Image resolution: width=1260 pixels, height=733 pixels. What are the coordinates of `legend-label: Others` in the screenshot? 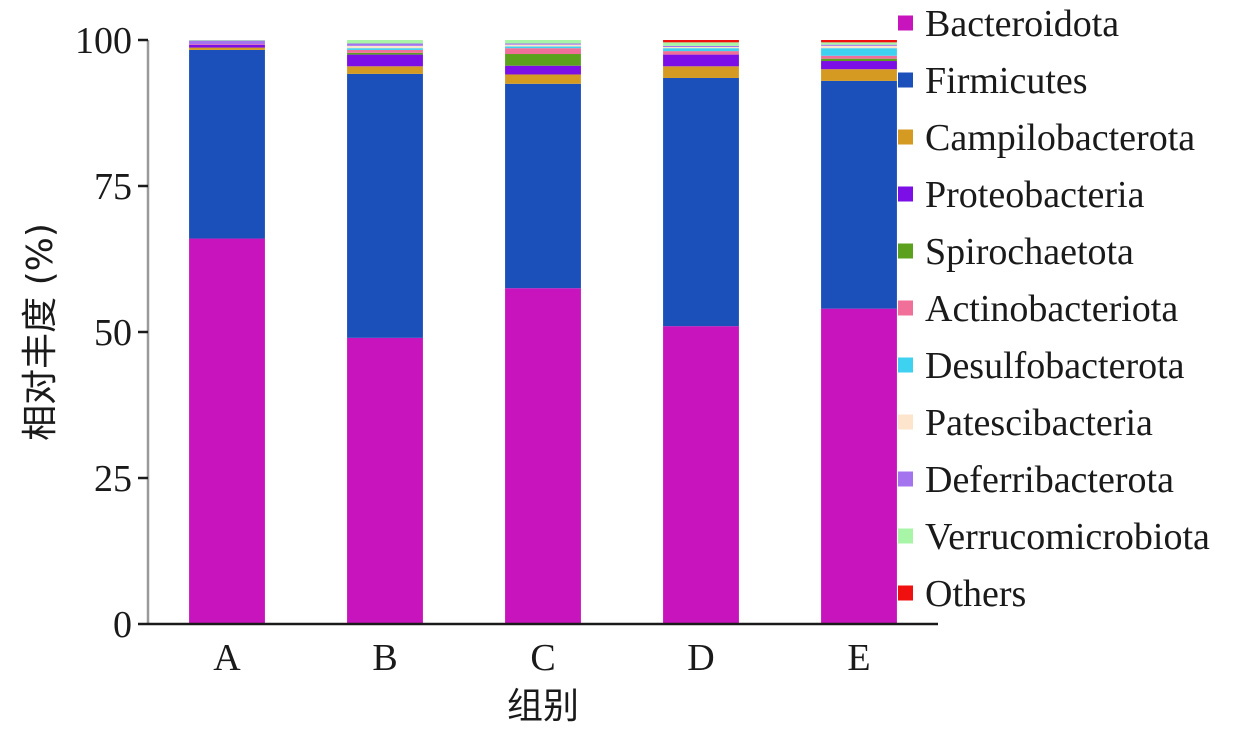 It's located at (975, 594).